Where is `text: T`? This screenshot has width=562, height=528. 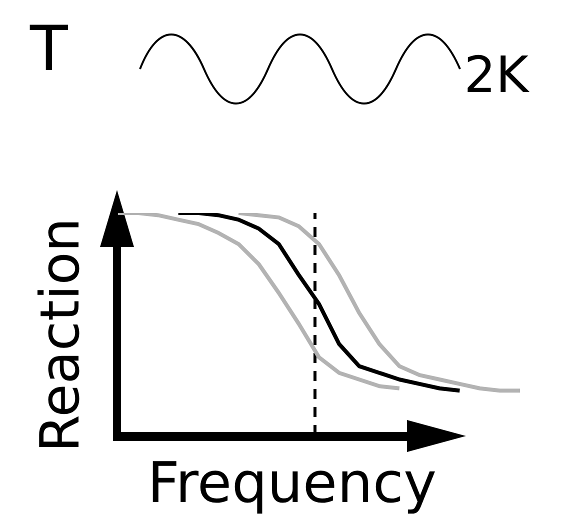
text: T is located at coordinates (49, 48).